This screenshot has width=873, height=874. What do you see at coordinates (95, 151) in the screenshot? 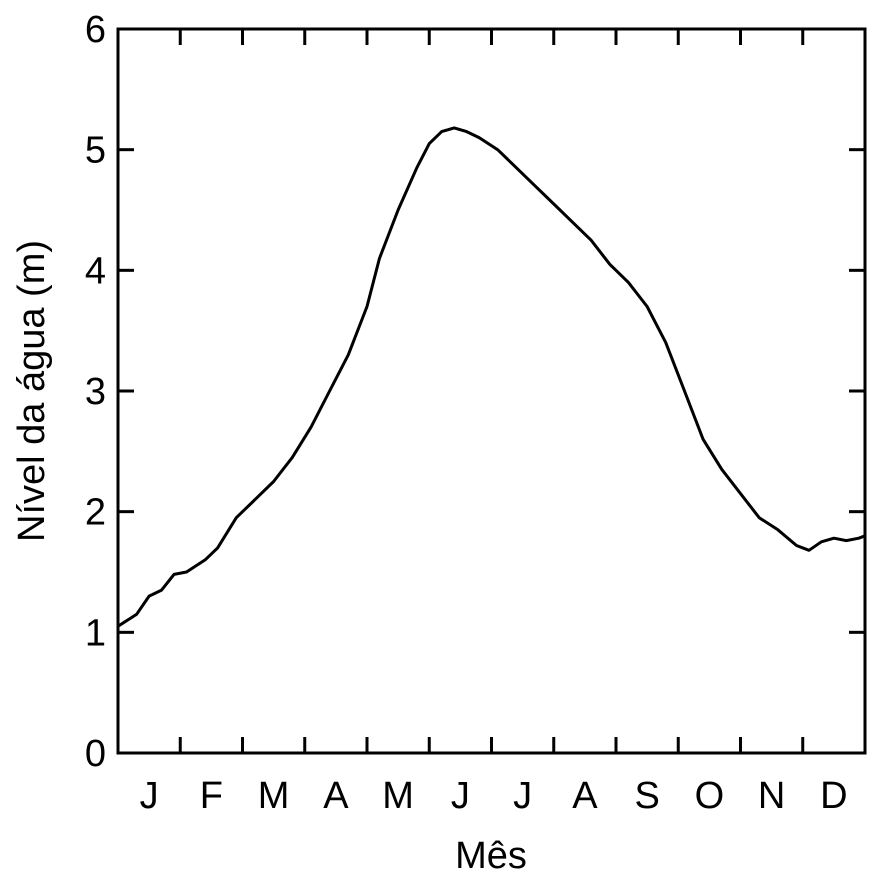
I see `y-tick-label: 5` at bounding box center [95, 151].